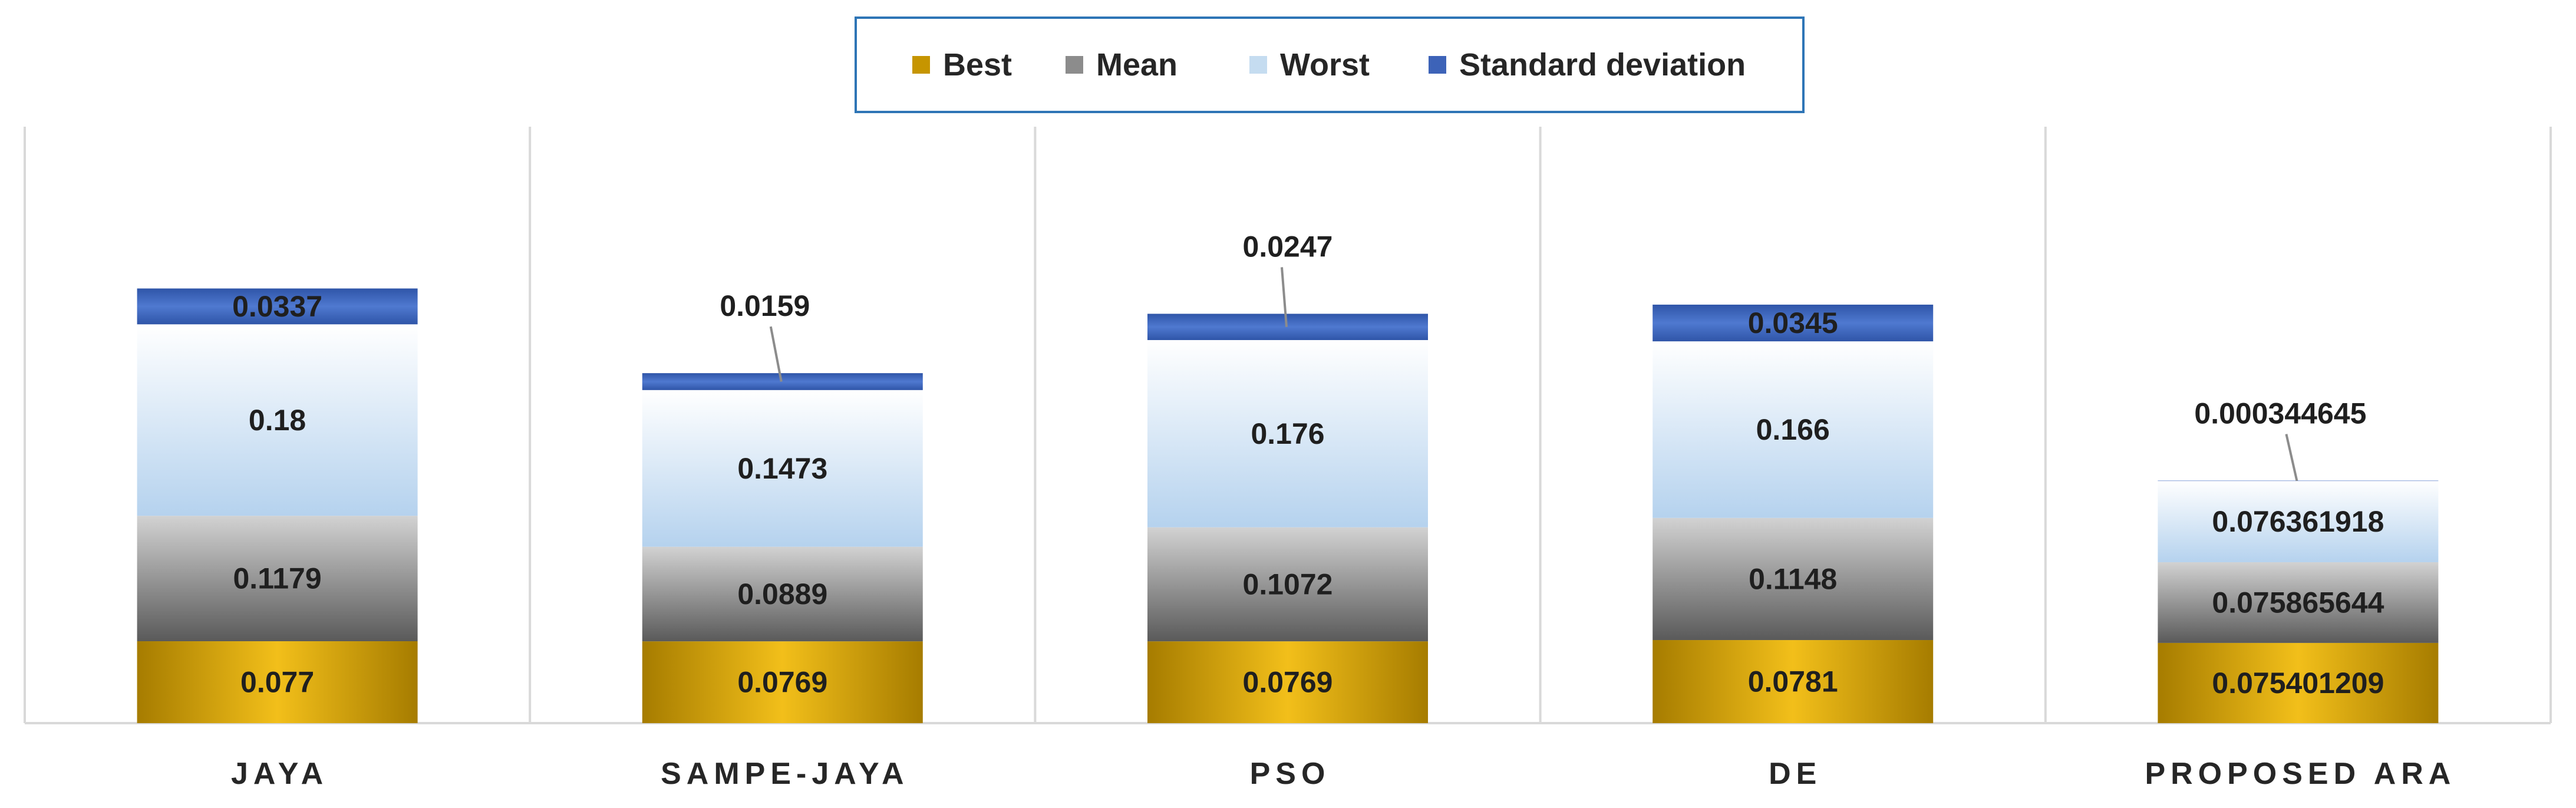 This screenshot has height=808, width=2576. I want to click on data-label-best: 0.077, so click(277, 682).